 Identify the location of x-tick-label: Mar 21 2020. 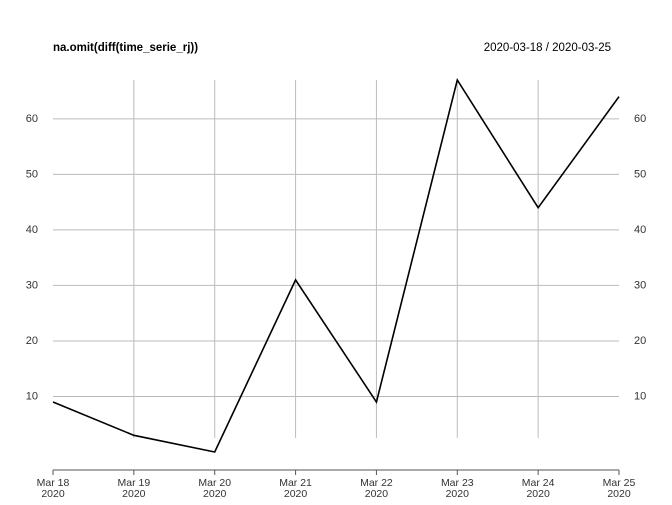
(295, 488).